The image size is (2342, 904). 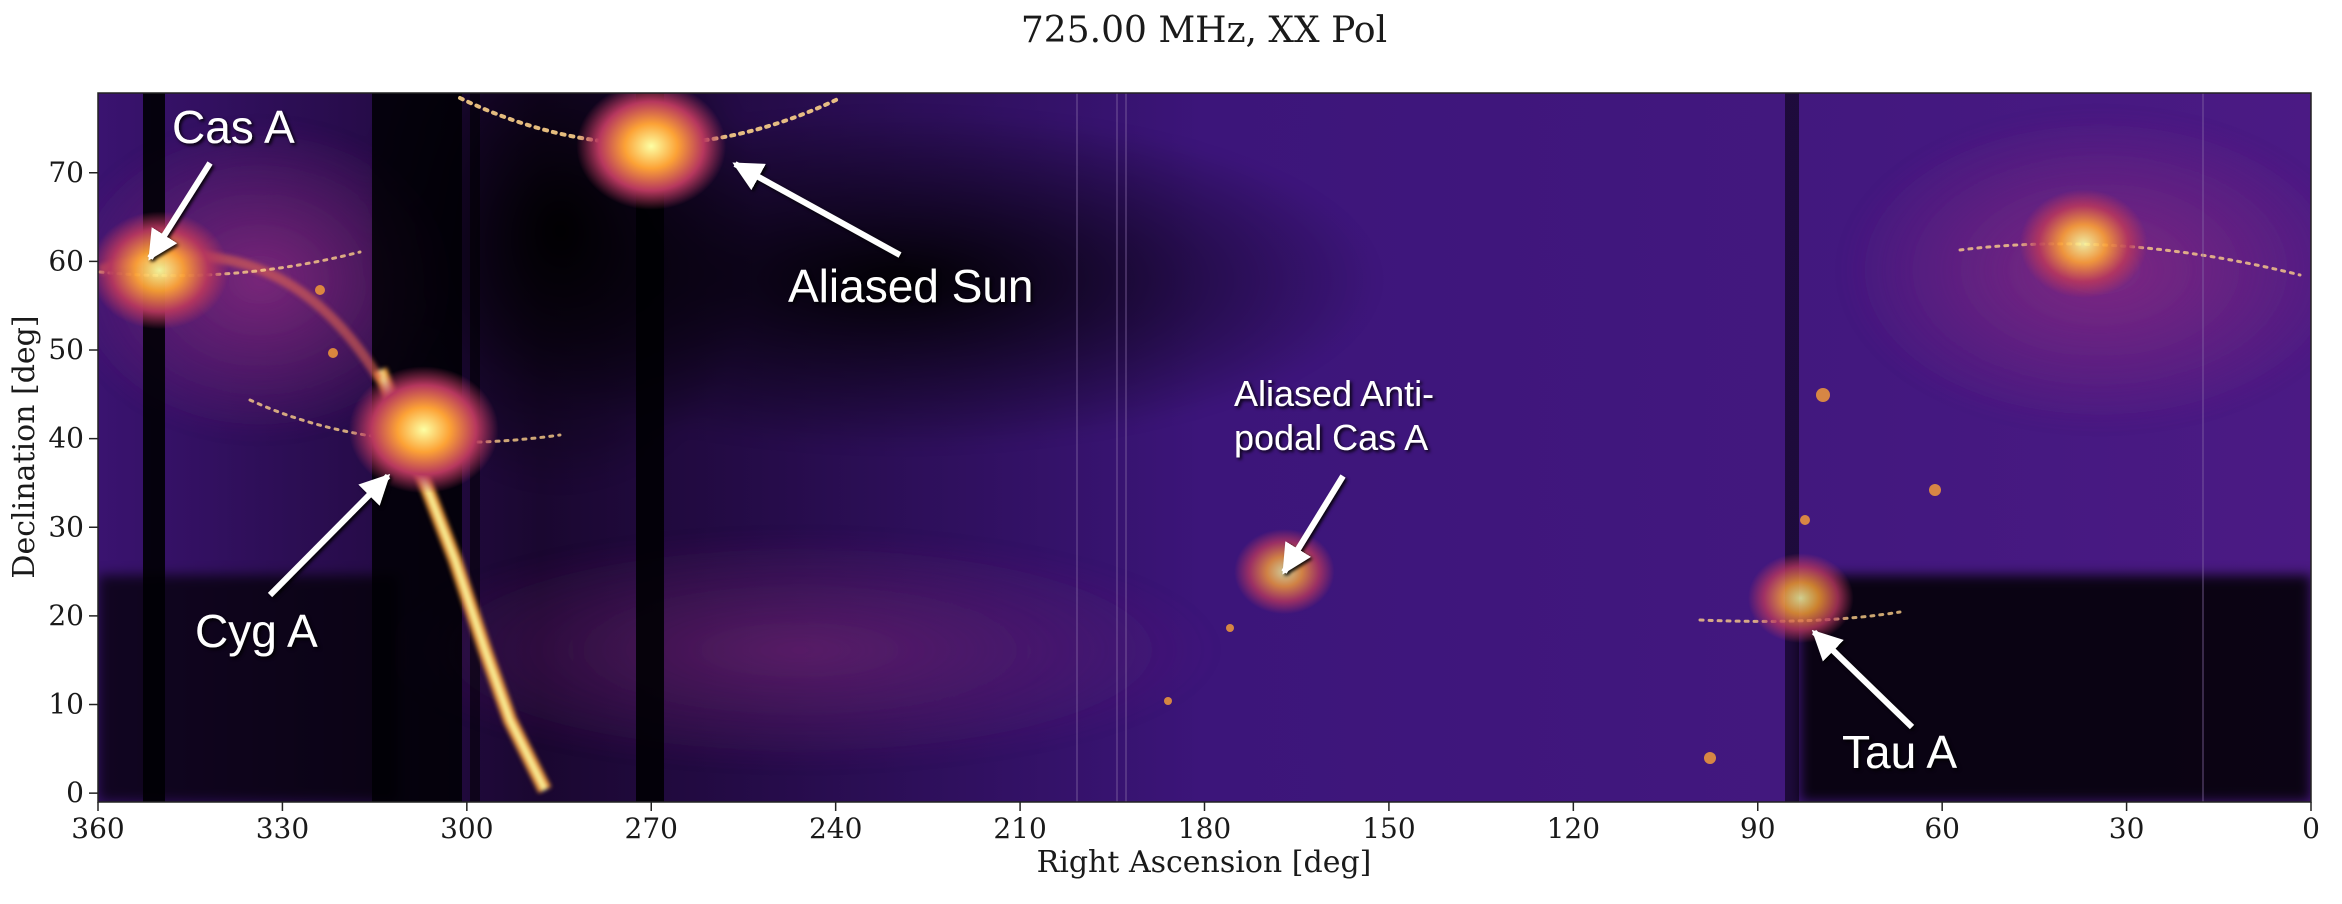 What do you see at coordinates (66, 349) in the screenshot?
I see `y-tick-label: 50` at bounding box center [66, 349].